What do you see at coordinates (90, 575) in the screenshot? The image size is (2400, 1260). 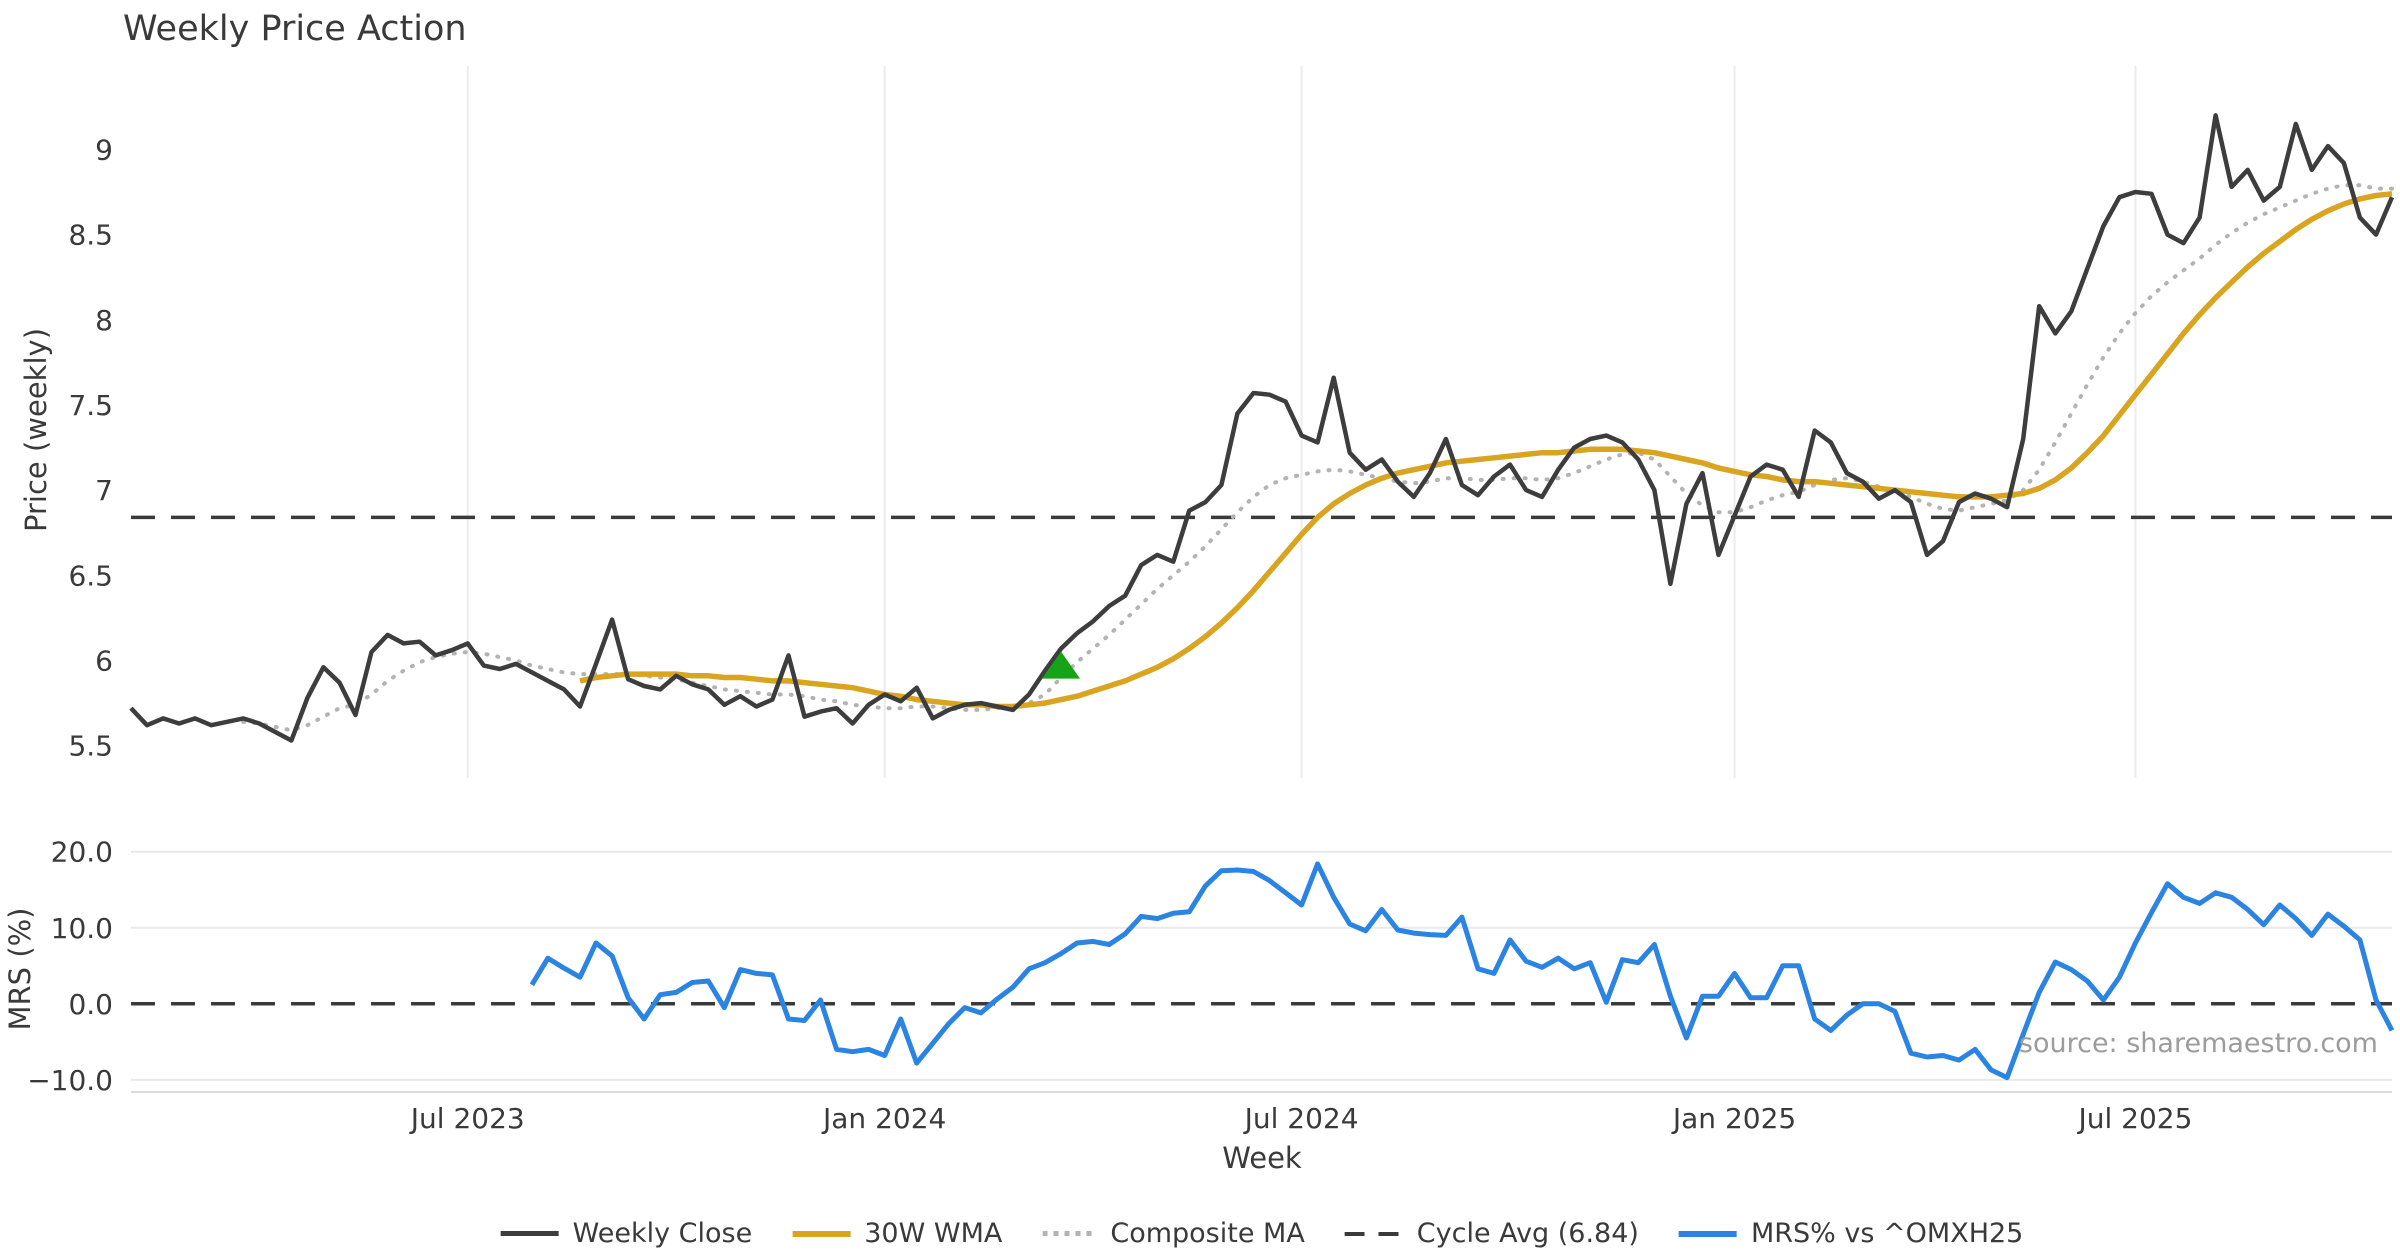 I see `y-tick-label: 6.5` at bounding box center [90, 575].